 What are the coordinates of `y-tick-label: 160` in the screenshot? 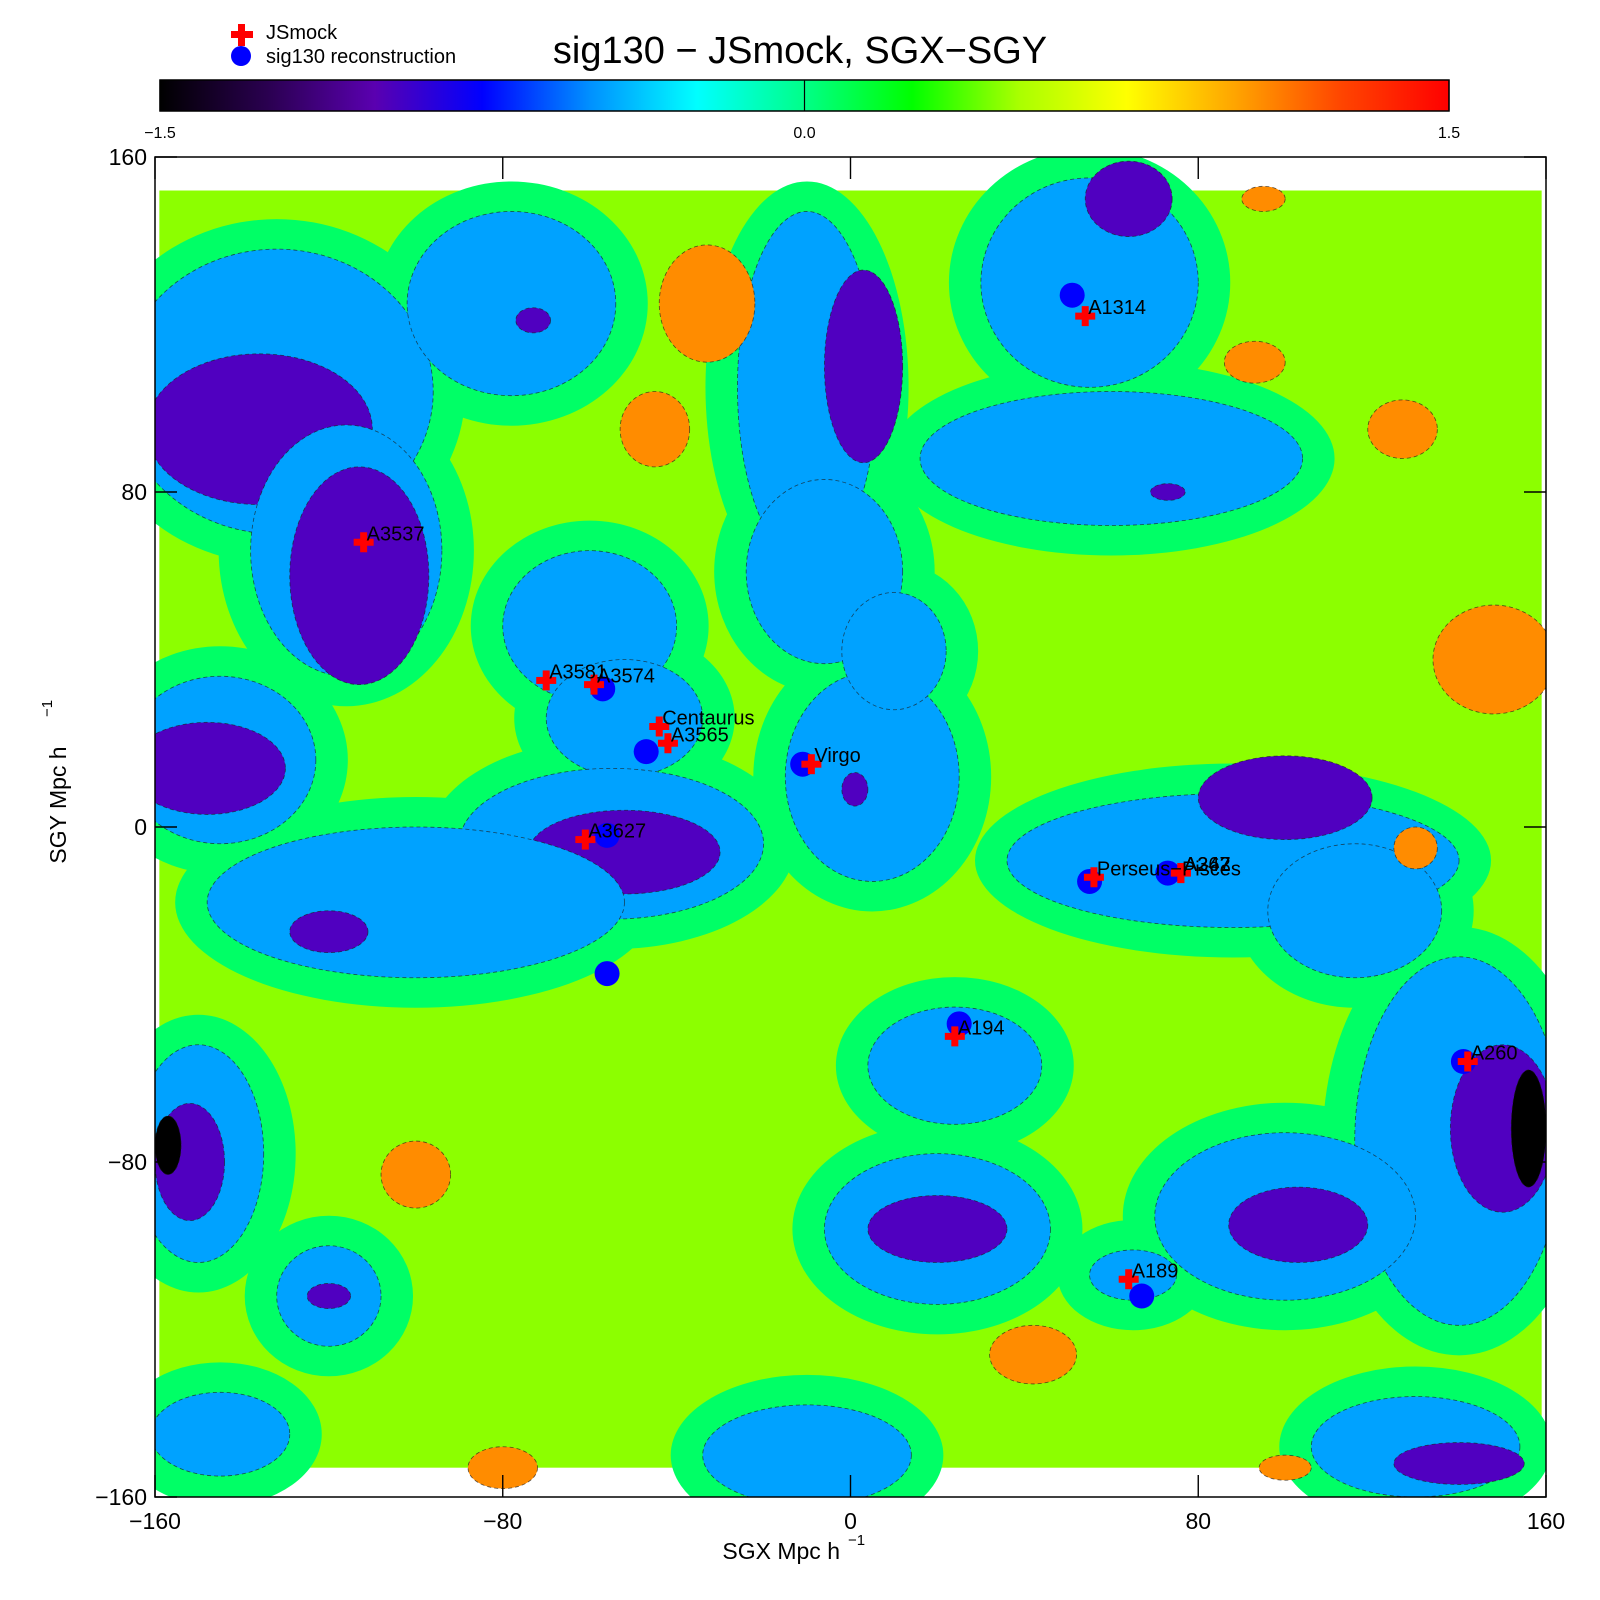 It's located at (128, 157).